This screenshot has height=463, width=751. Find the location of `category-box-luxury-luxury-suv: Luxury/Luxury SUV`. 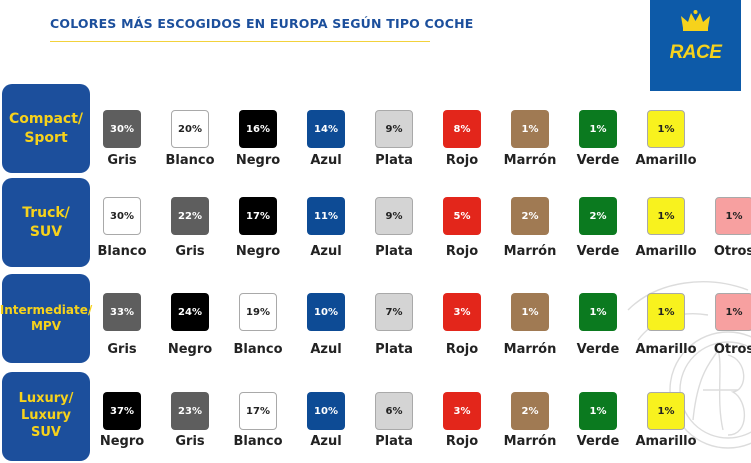

category-box-luxury-luxury-suv: Luxury/Luxury SUV is located at coordinates (46, 416).